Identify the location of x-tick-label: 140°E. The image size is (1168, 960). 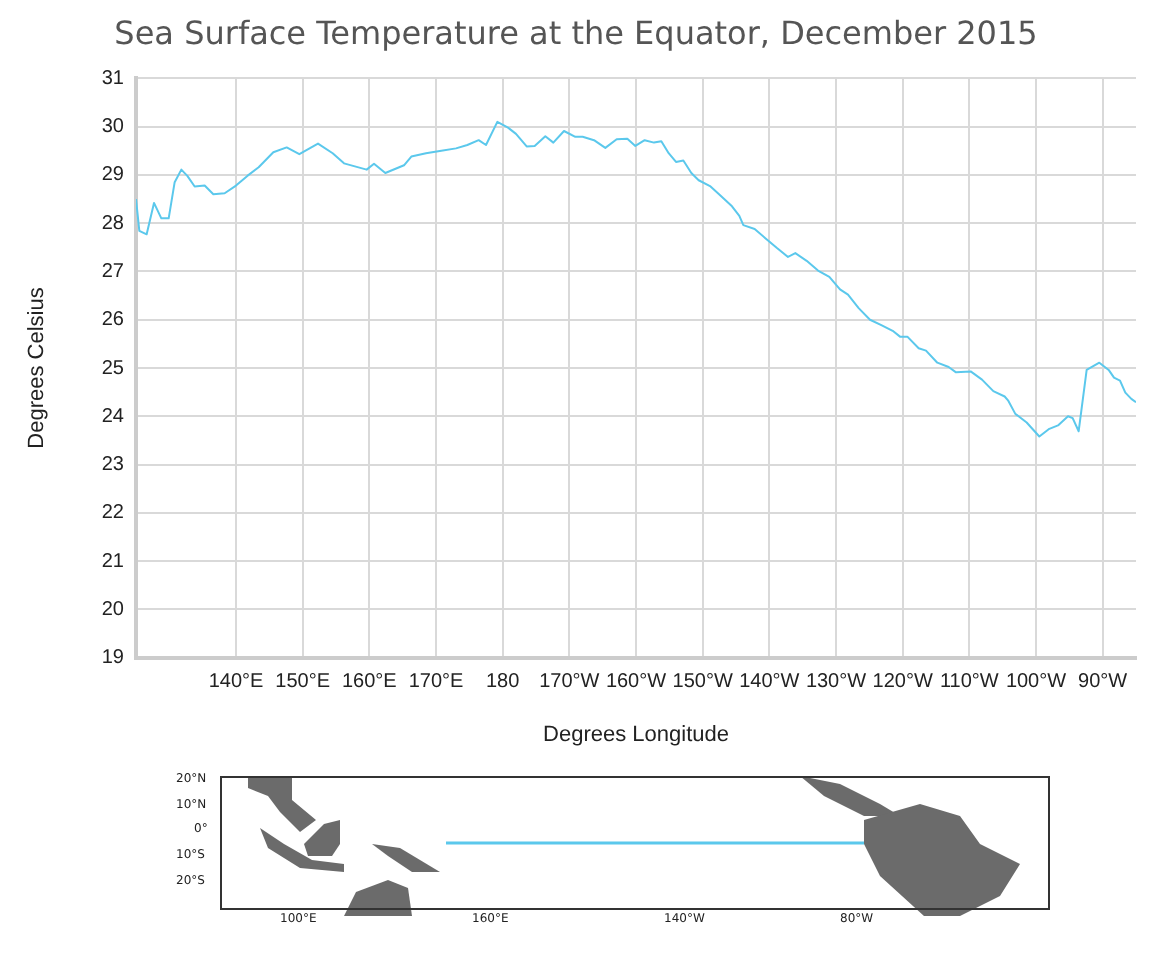
(236, 682).